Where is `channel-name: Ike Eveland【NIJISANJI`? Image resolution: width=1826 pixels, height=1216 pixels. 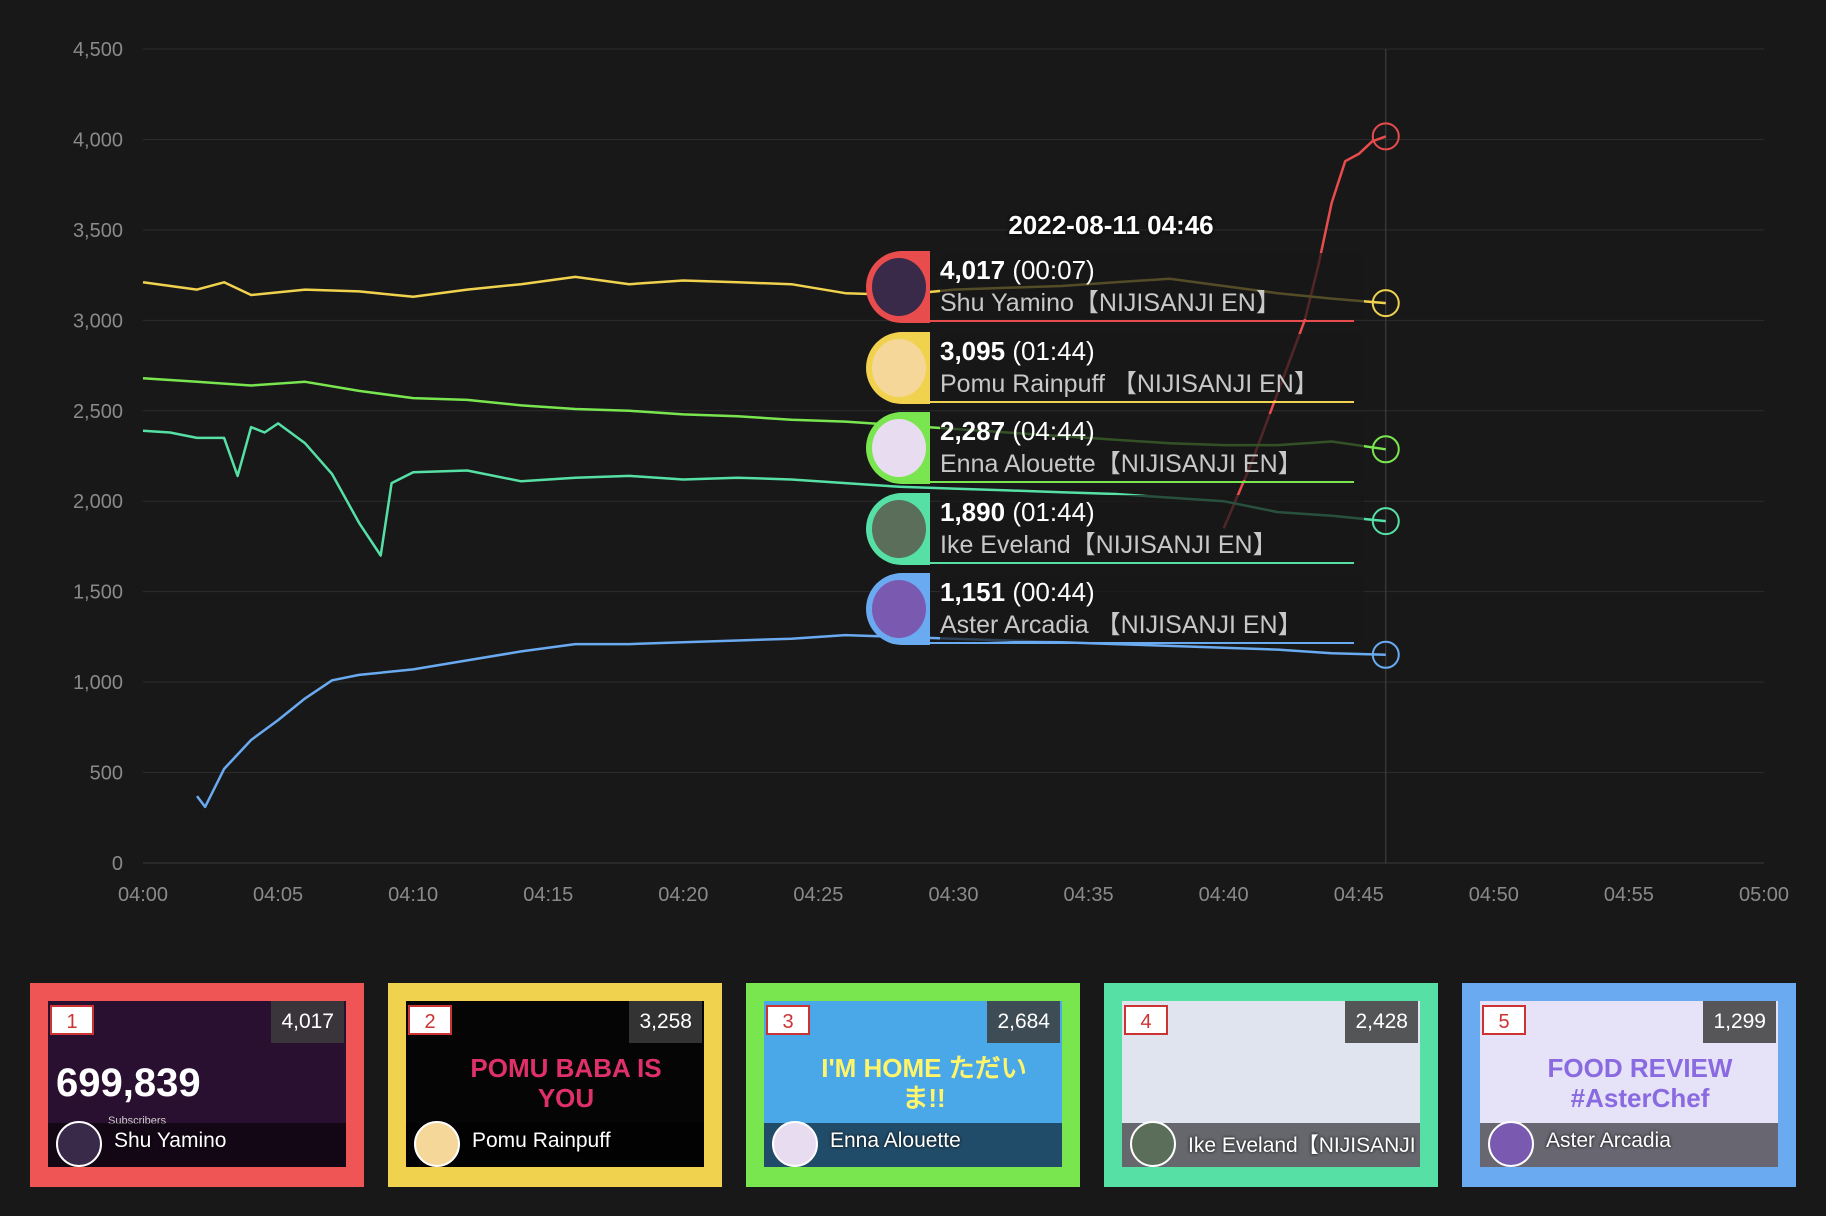 channel-name: Ike Eveland【NIJISANJI is located at coordinates (1302, 1145).